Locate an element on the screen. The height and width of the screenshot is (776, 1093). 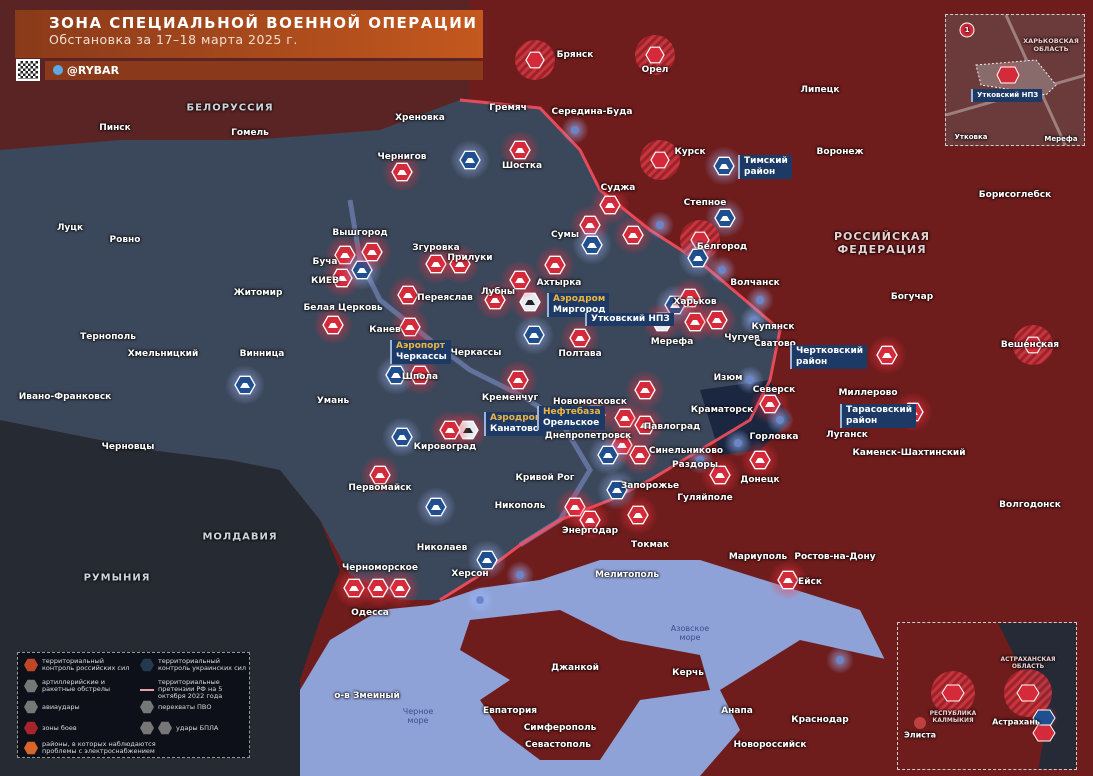
city-label: Переяслав is located at coordinates (445, 298).